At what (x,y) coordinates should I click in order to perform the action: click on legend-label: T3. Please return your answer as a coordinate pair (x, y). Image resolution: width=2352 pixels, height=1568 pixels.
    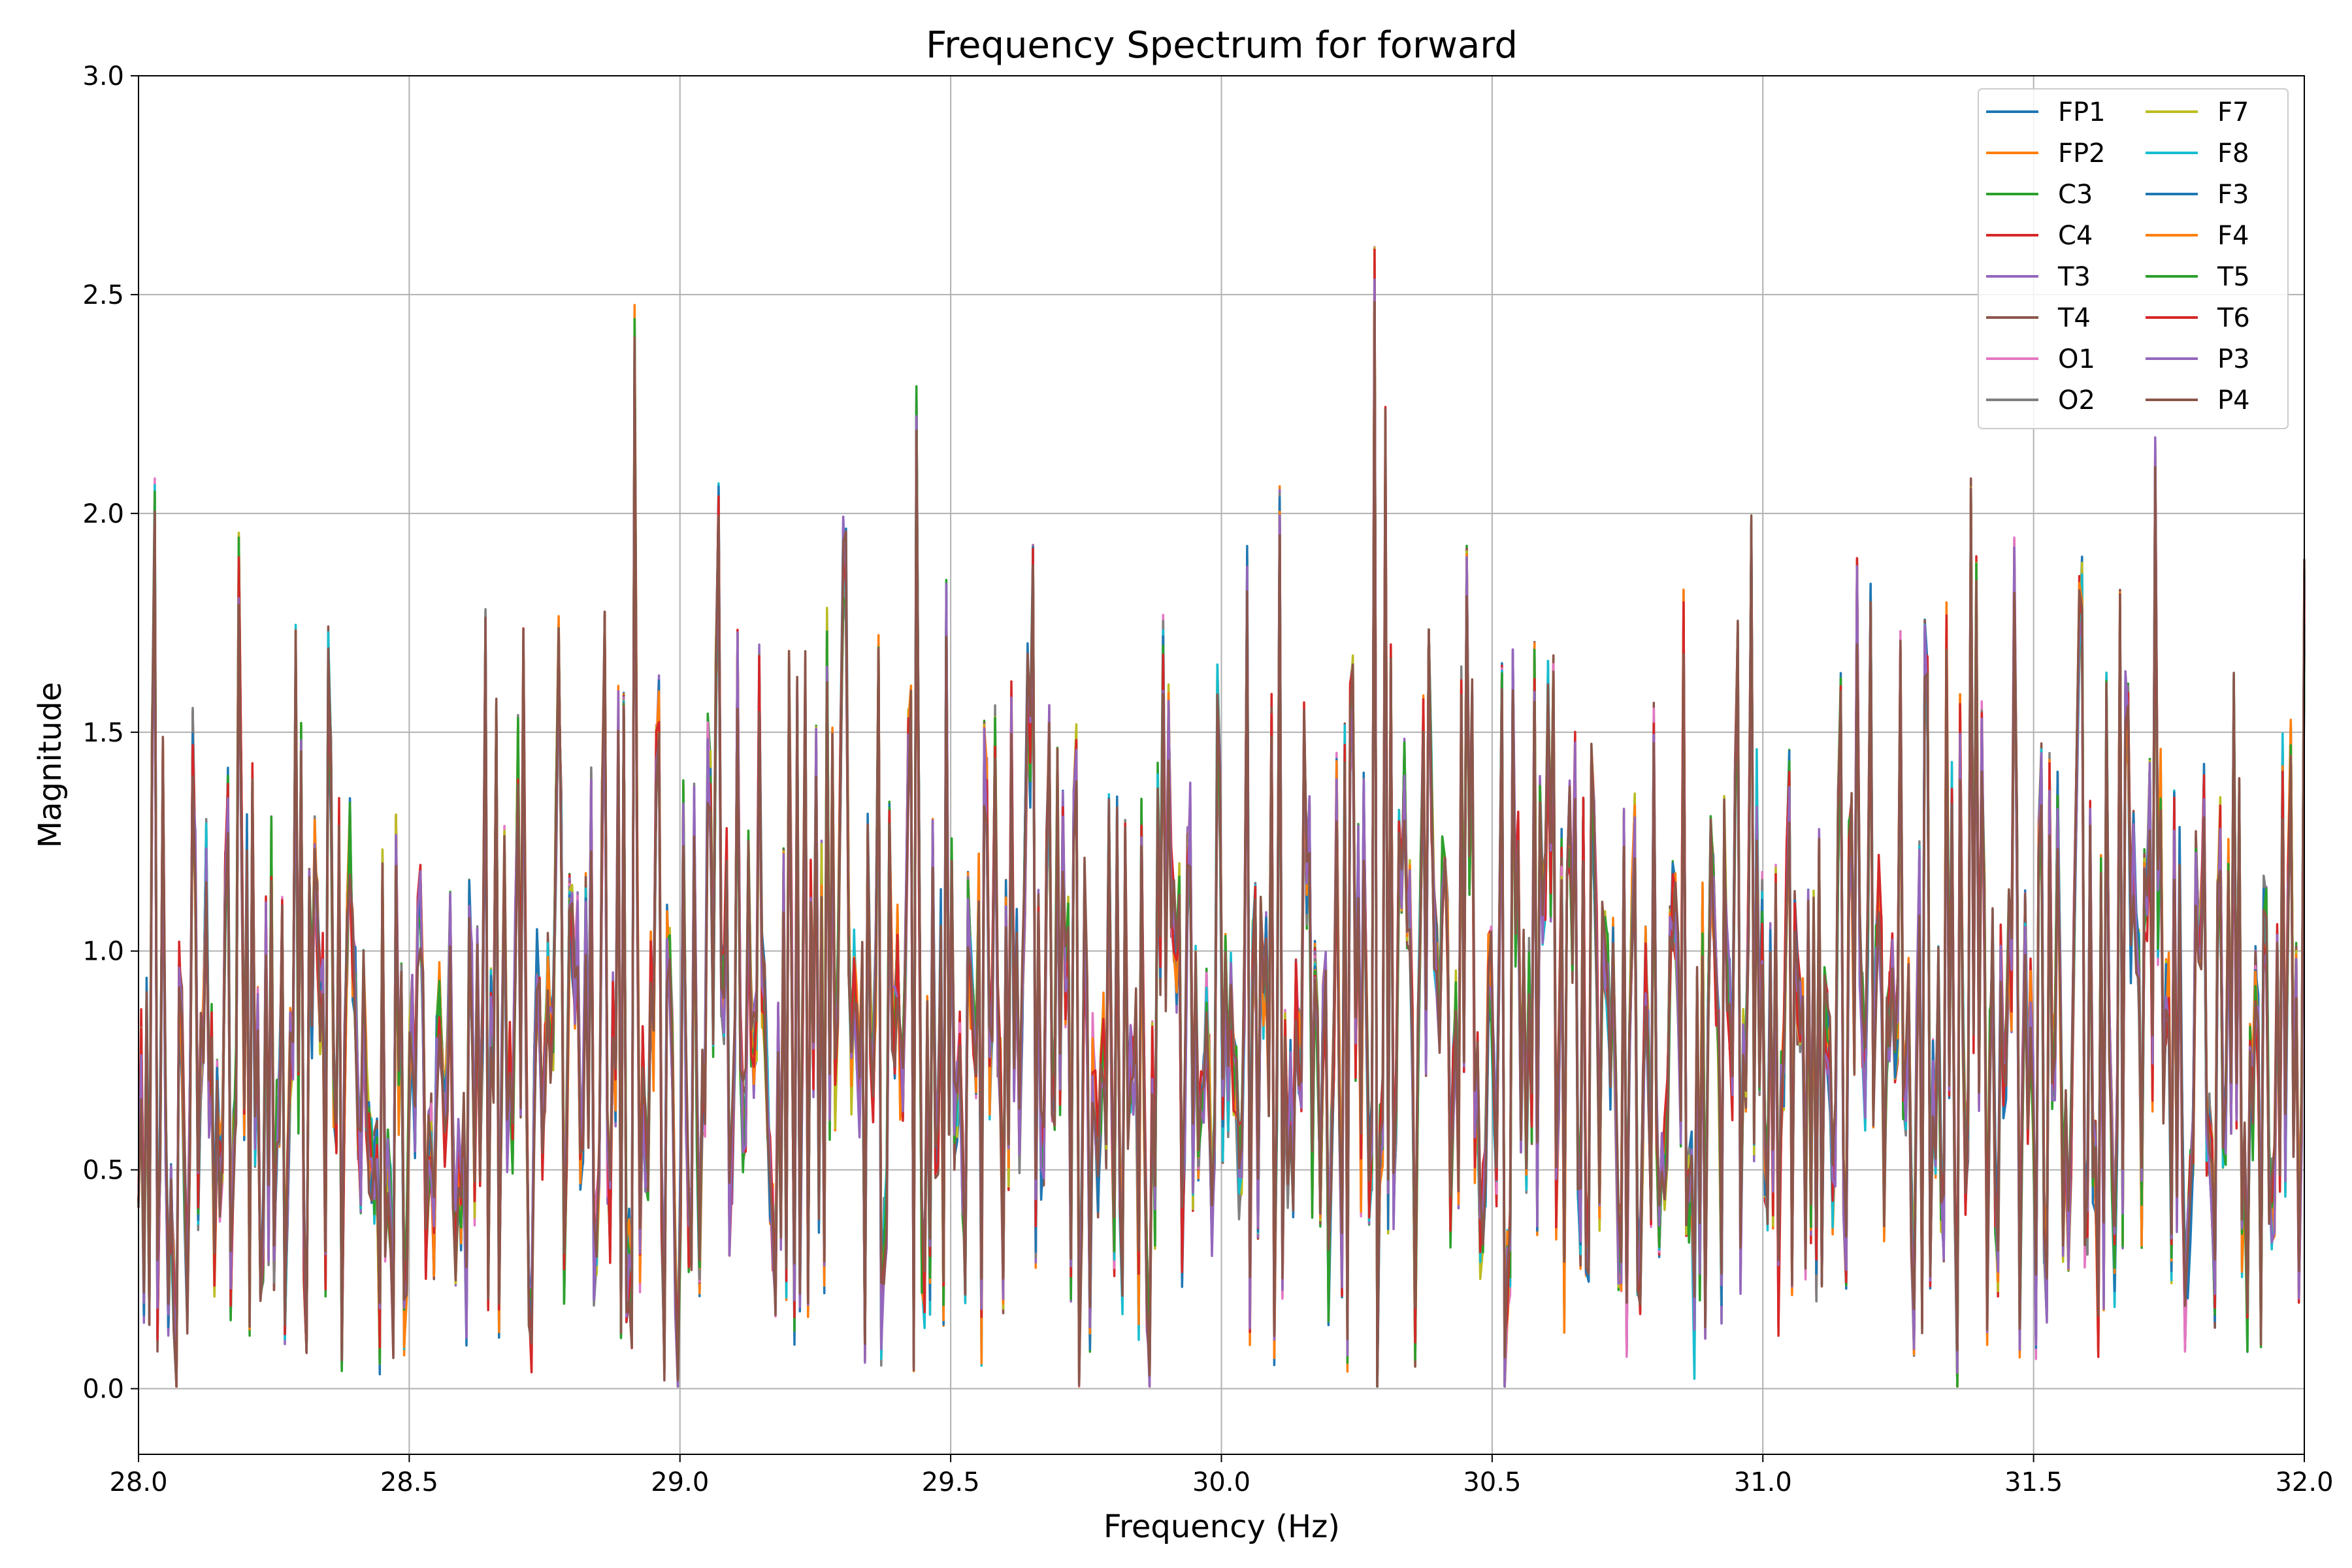
    Looking at the image, I should click on (2074, 277).